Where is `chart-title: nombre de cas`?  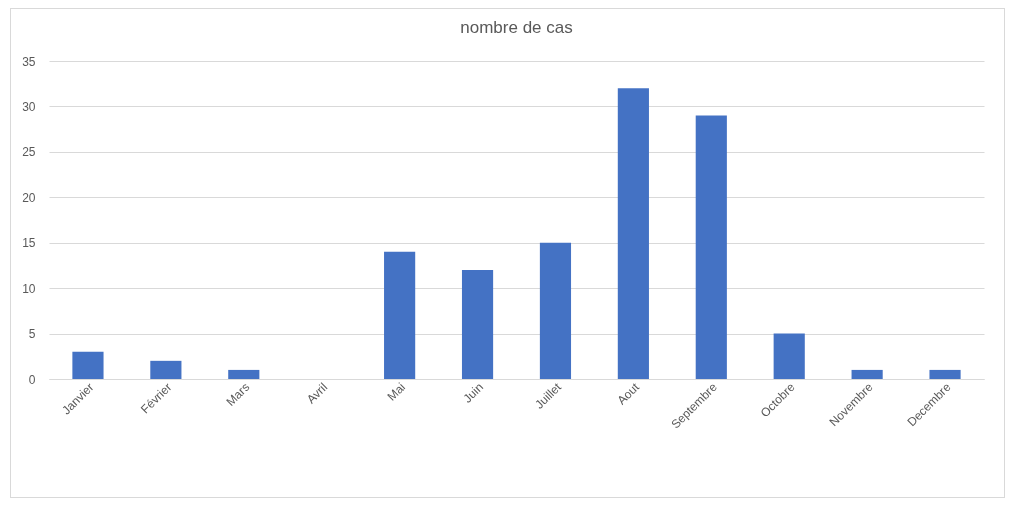 chart-title: nombre de cas is located at coordinates (516, 27).